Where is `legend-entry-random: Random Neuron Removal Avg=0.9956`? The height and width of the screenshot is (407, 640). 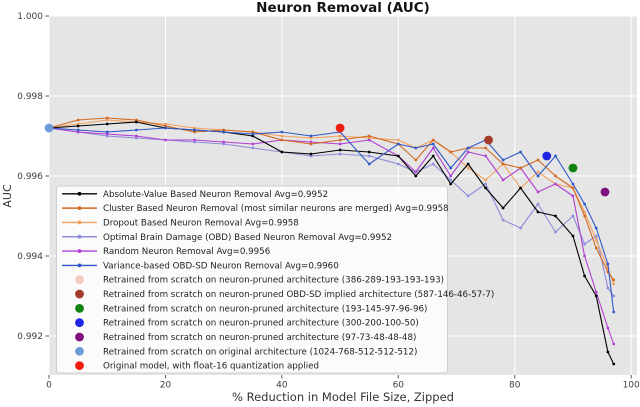
legend-entry-random: Random Neuron Removal Avg=0.9956 is located at coordinates (166, 252).